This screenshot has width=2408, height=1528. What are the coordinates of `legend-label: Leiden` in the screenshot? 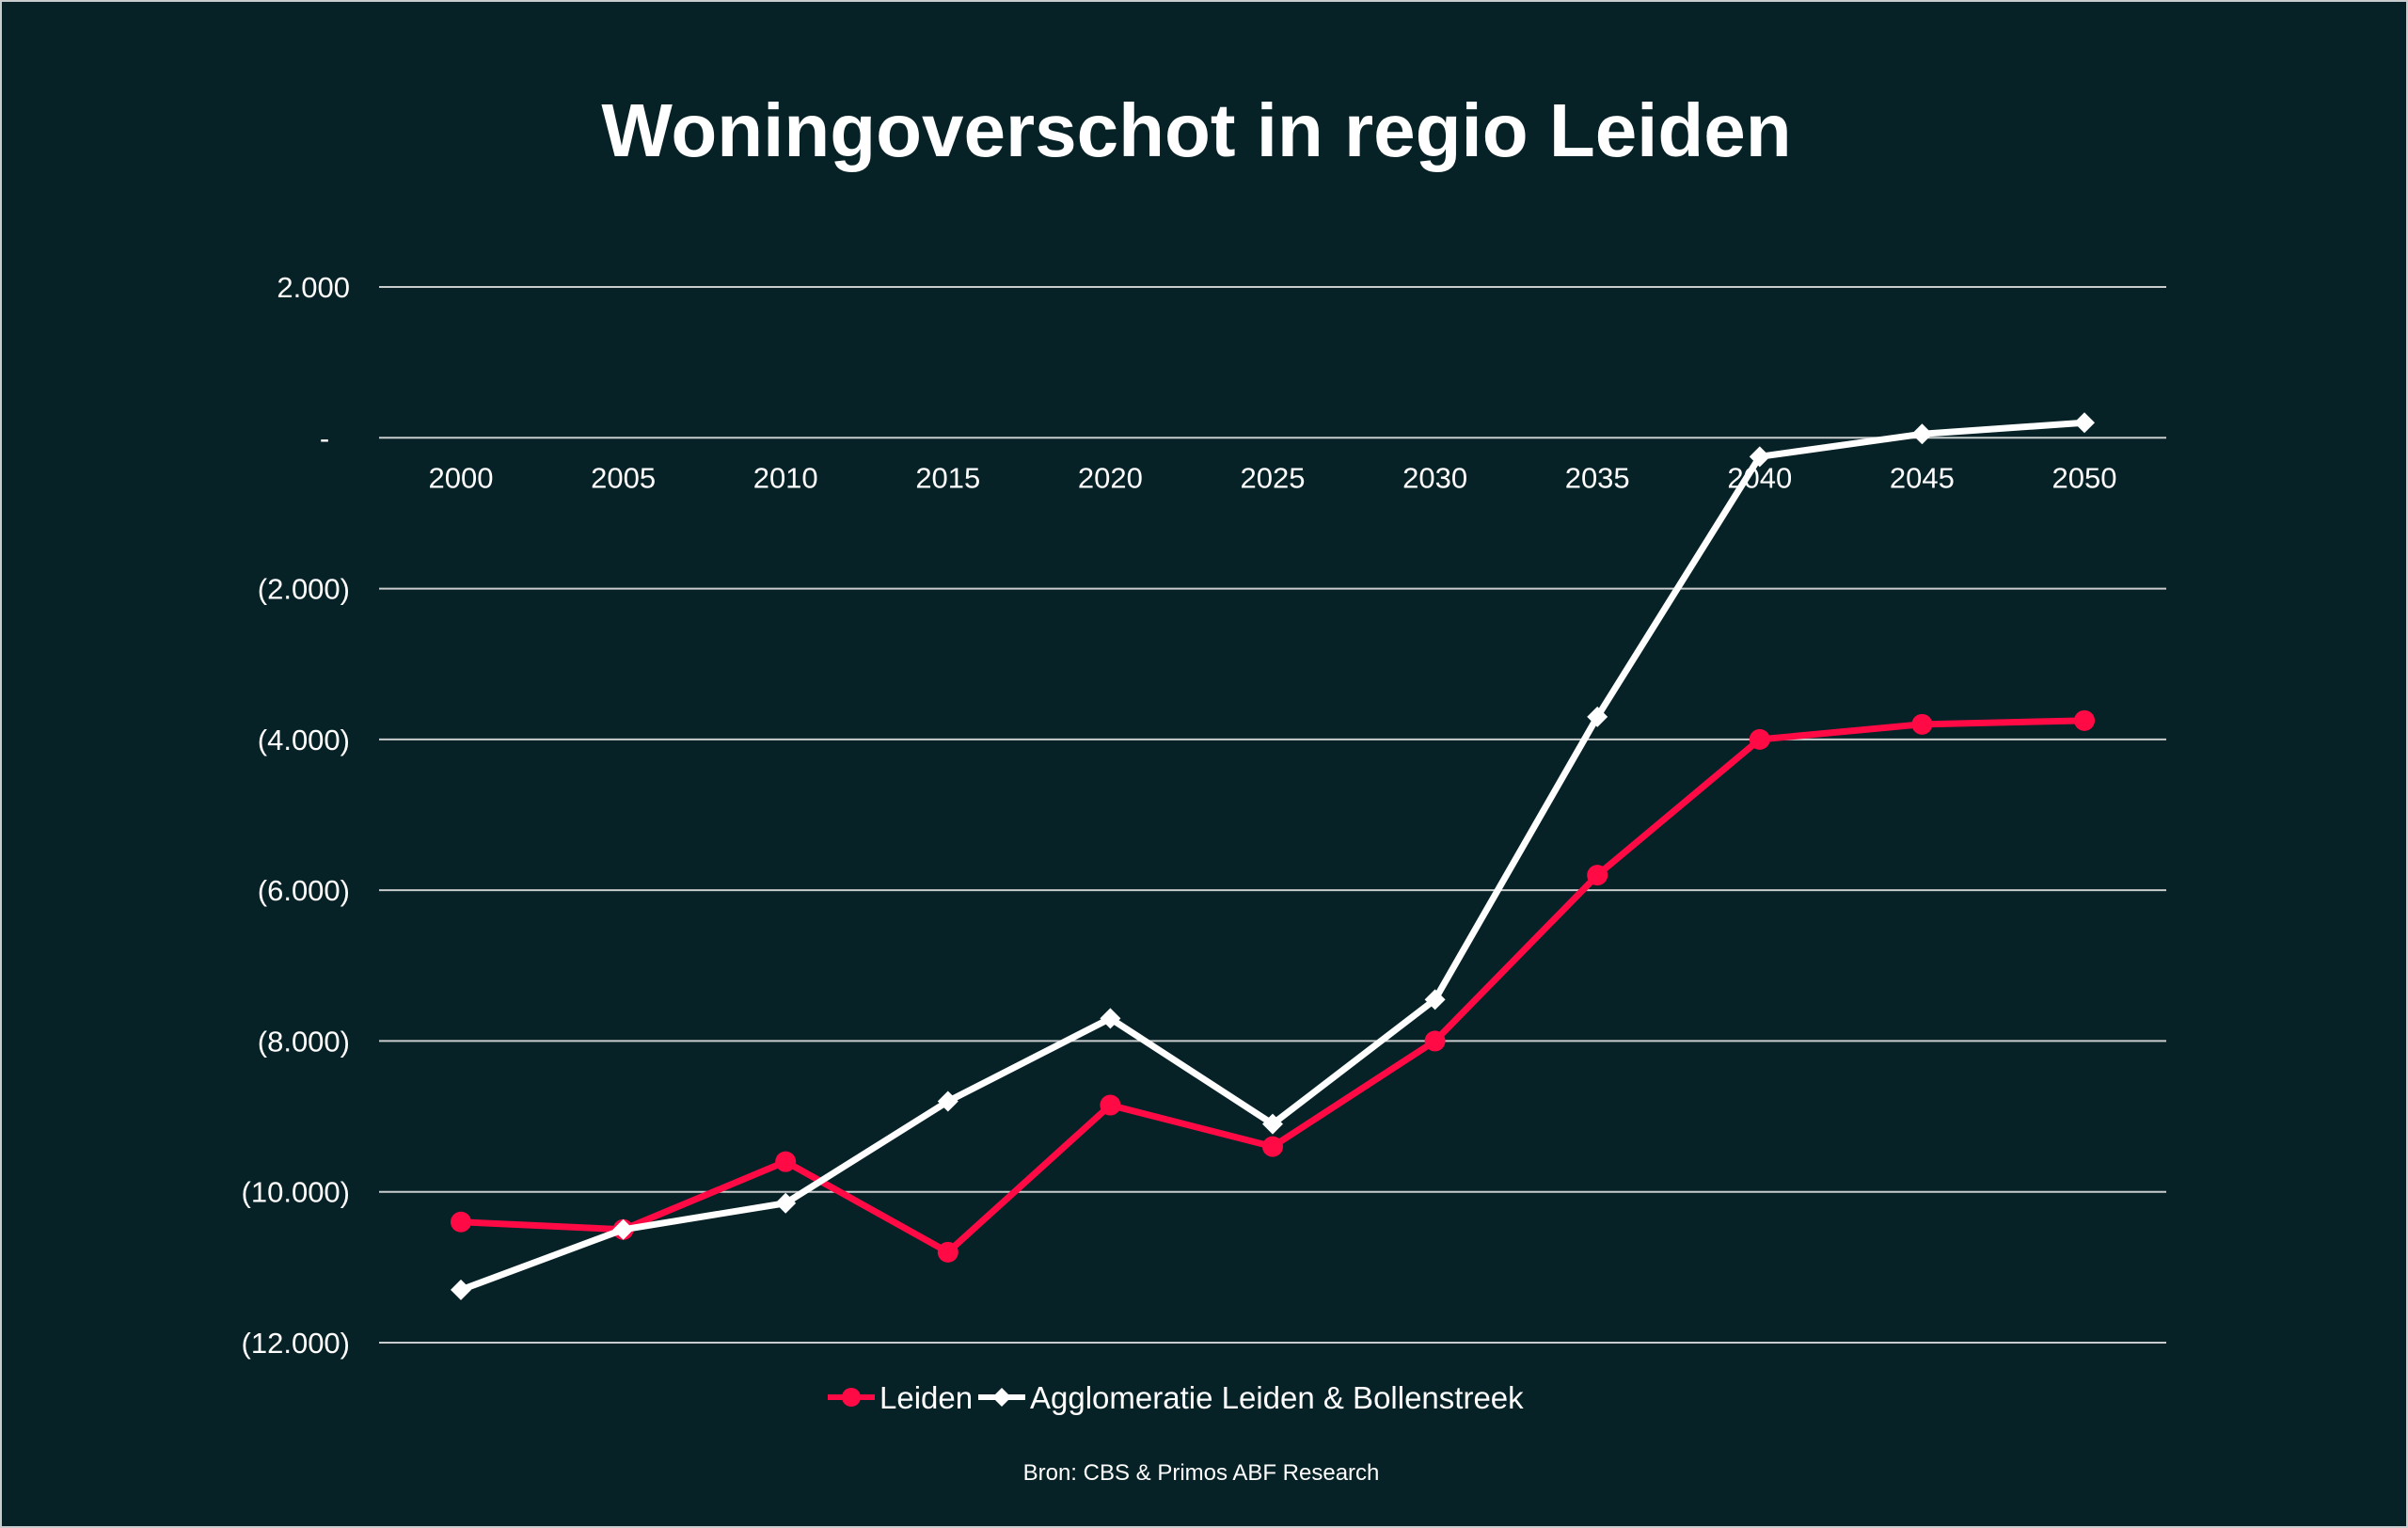 It's located at (926, 1397).